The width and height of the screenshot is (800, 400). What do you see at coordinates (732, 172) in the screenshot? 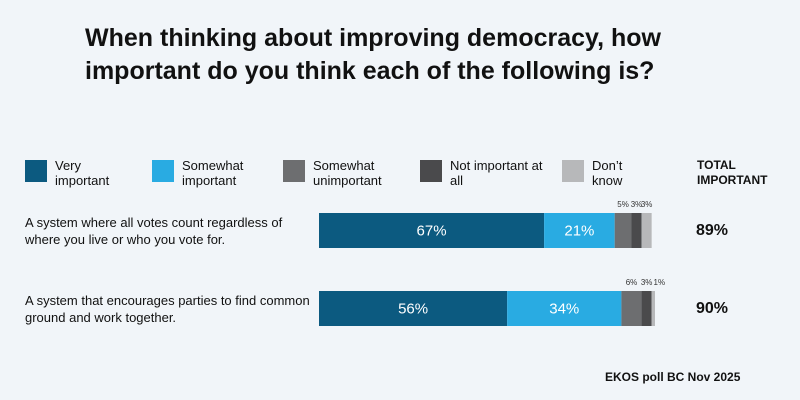
I see `total-header: TOTAL IMPORTANT` at bounding box center [732, 172].